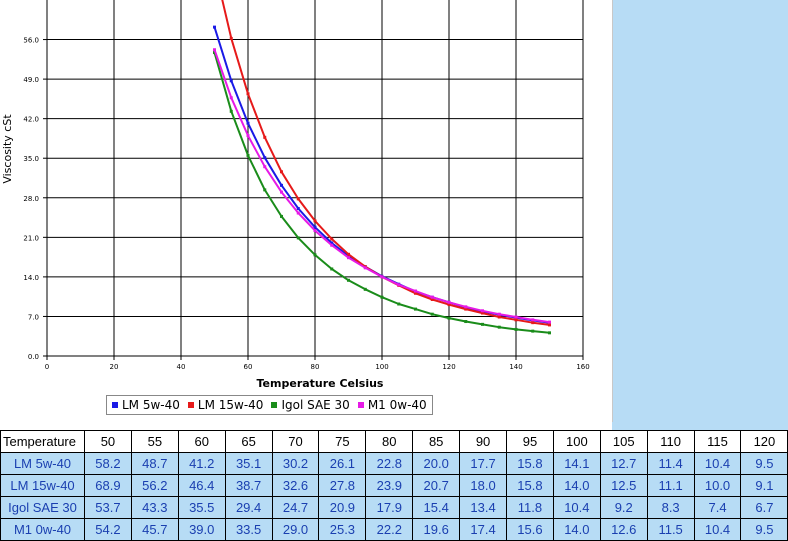 The width and height of the screenshot is (788, 541). What do you see at coordinates (342, 529) in the screenshot?
I see `table-cell: 25.3` at bounding box center [342, 529].